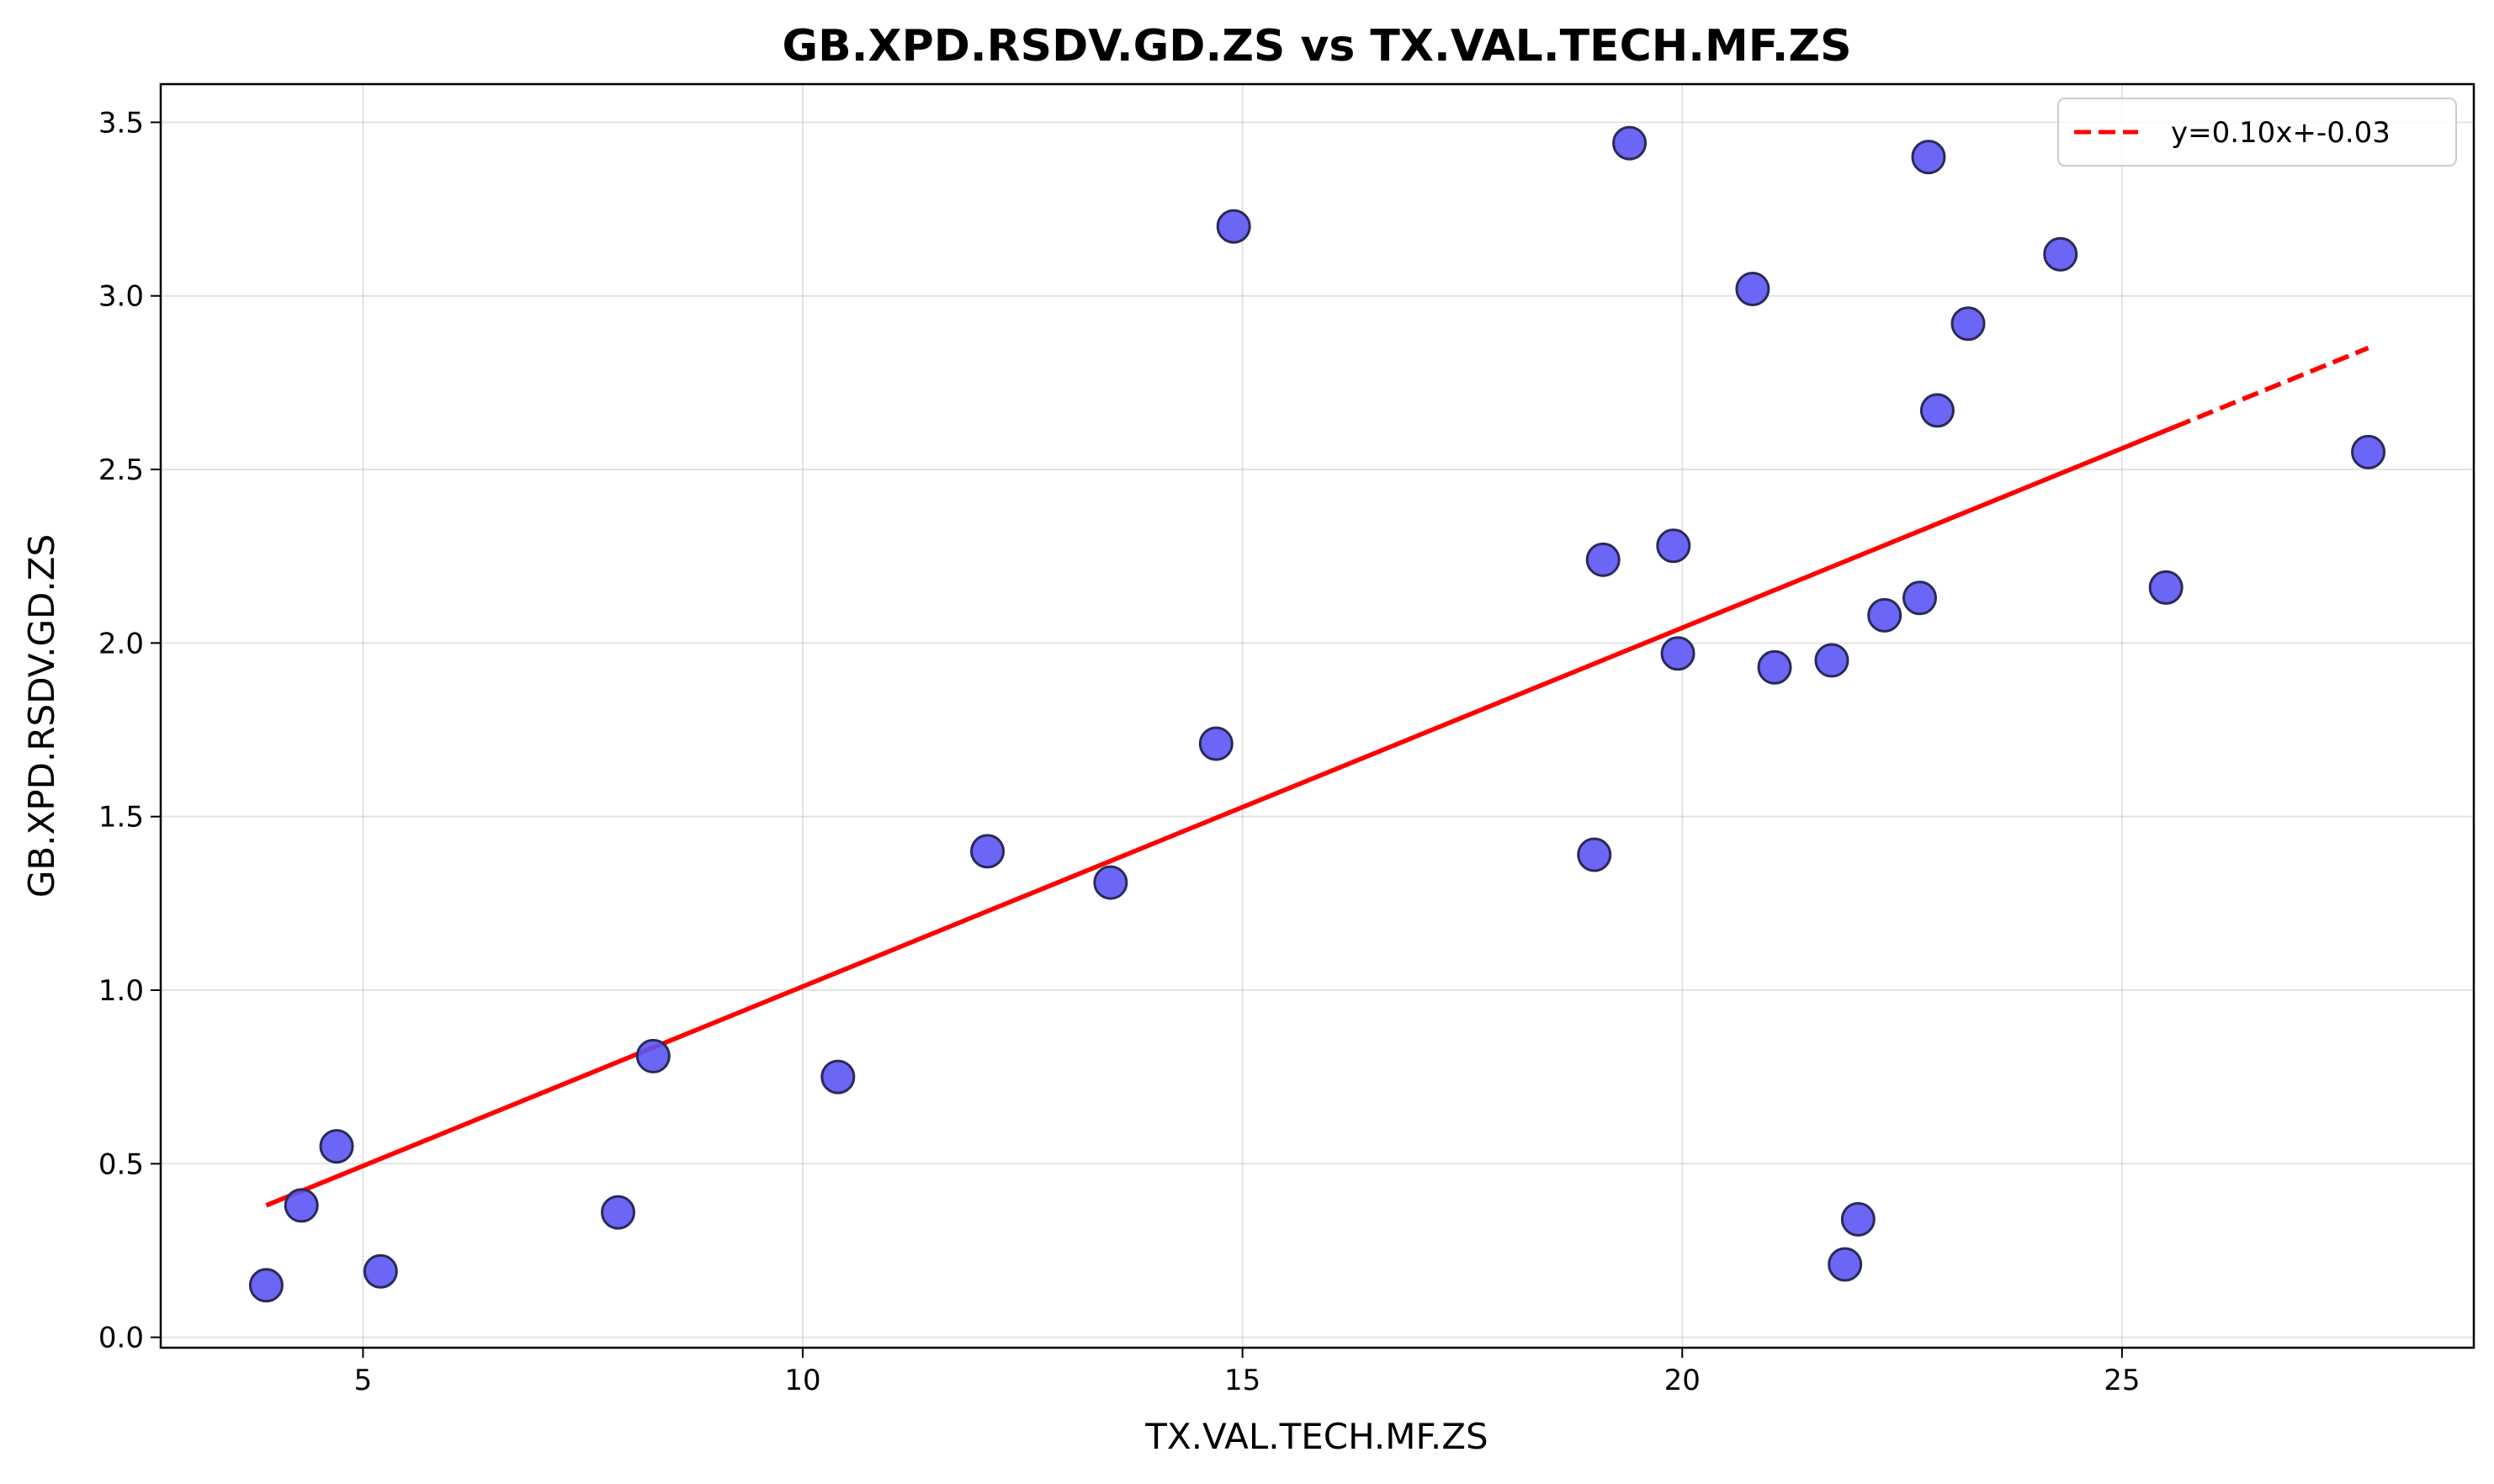  Describe the element at coordinates (363, 1380) in the screenshot. I see `x-tick-label: 5` at that location.